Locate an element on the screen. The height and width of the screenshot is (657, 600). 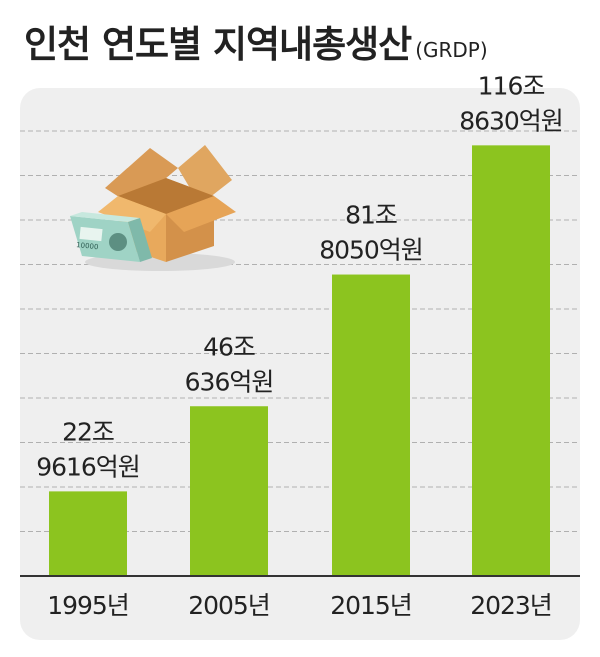
x-tick-label-2005년: 2005년 is located at coordinates (229, 605).